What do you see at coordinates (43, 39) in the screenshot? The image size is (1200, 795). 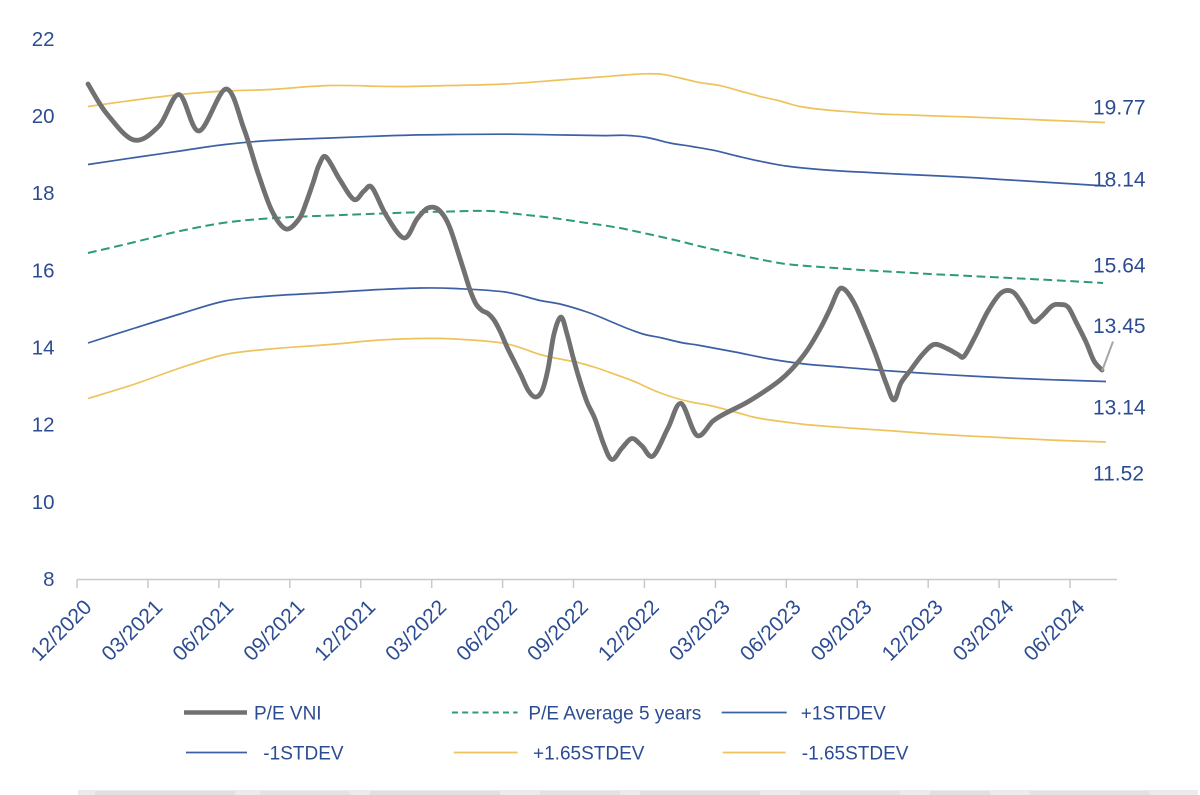 I see `svg-text: 22` at bounding box center [43, 39].